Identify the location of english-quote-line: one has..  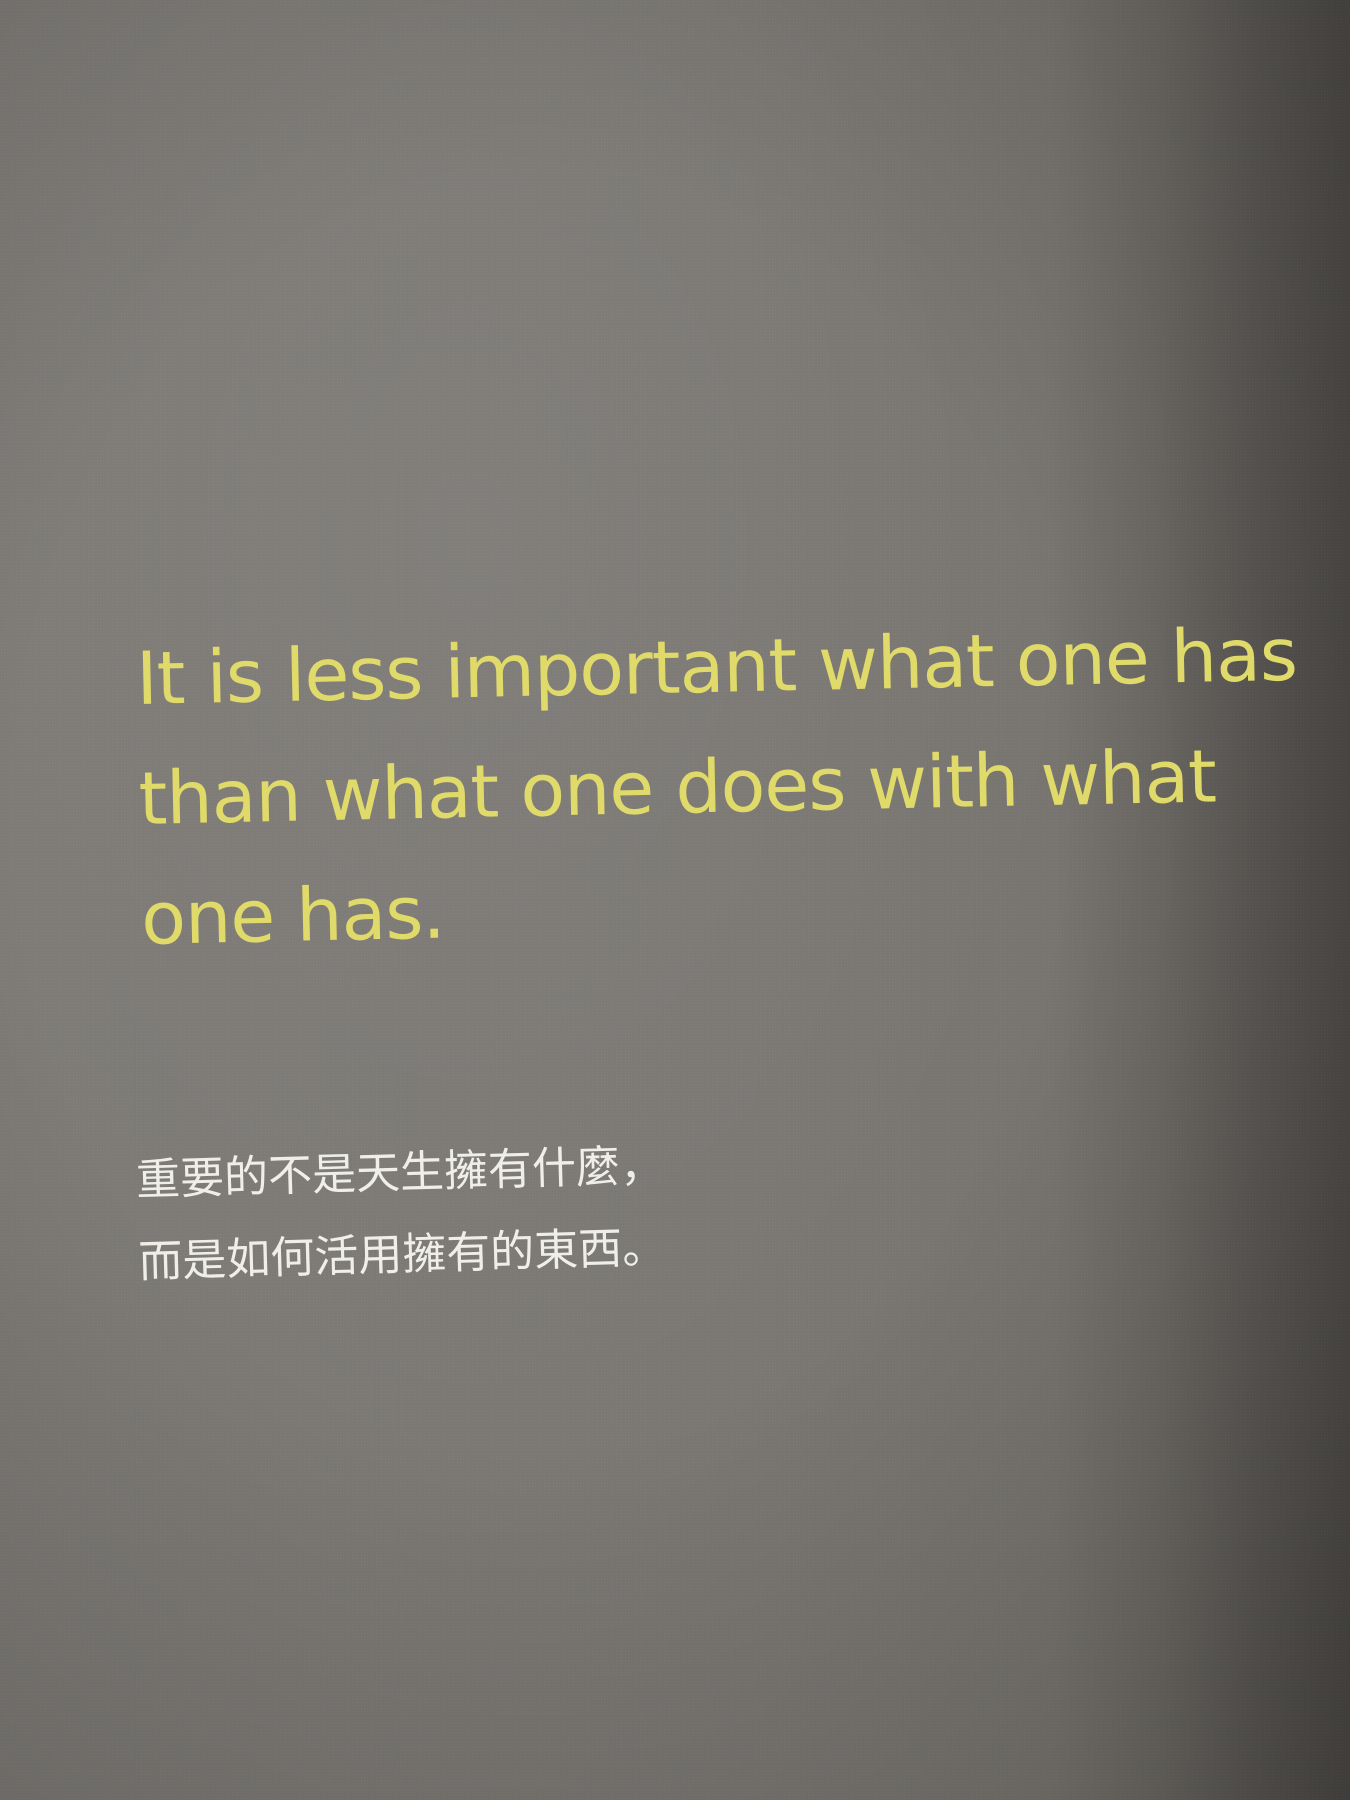
(293, 916).